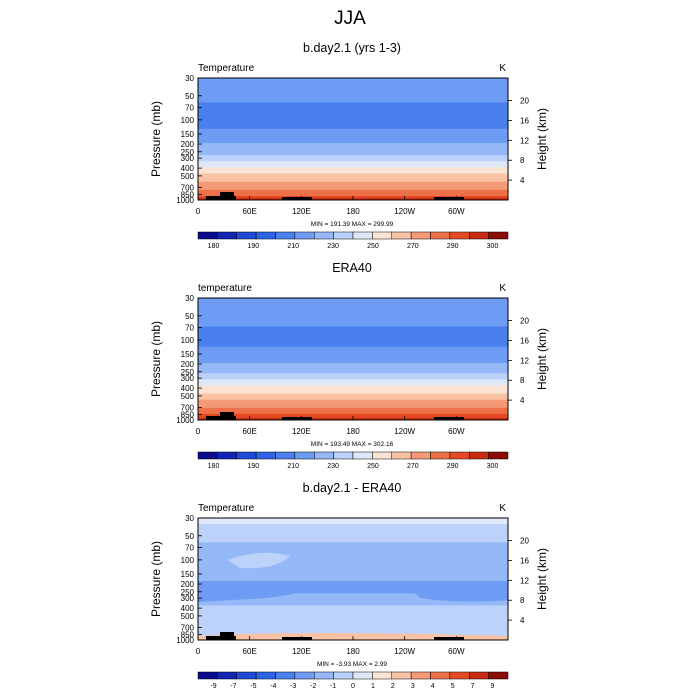 The height and width of the screenshot is (700, 700). What do you see at coordinates (404, 651) in the screenshot?
I see `panel-3-x-tick-label: 120W` at bounding box center [404, 651].